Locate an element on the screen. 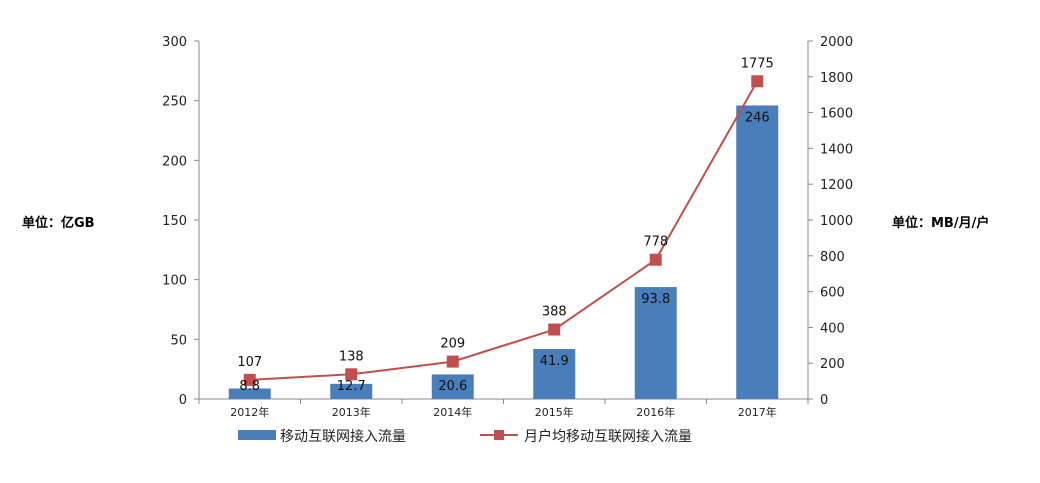  legend-line-label: 月户均移动互联网接入流量 is located at coordinates (608, 436).